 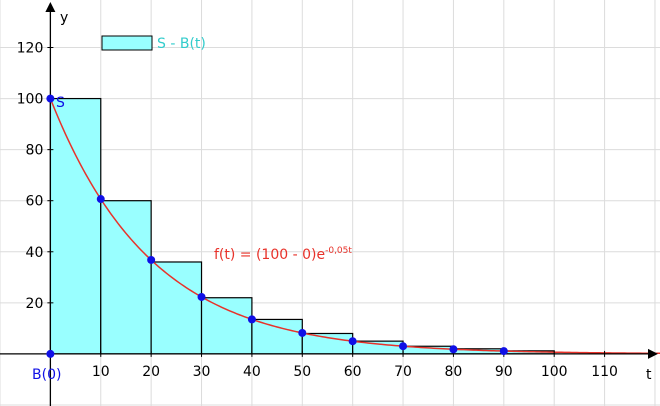 I want to click on x-tick-label: 20, so click(x=151, y=372).